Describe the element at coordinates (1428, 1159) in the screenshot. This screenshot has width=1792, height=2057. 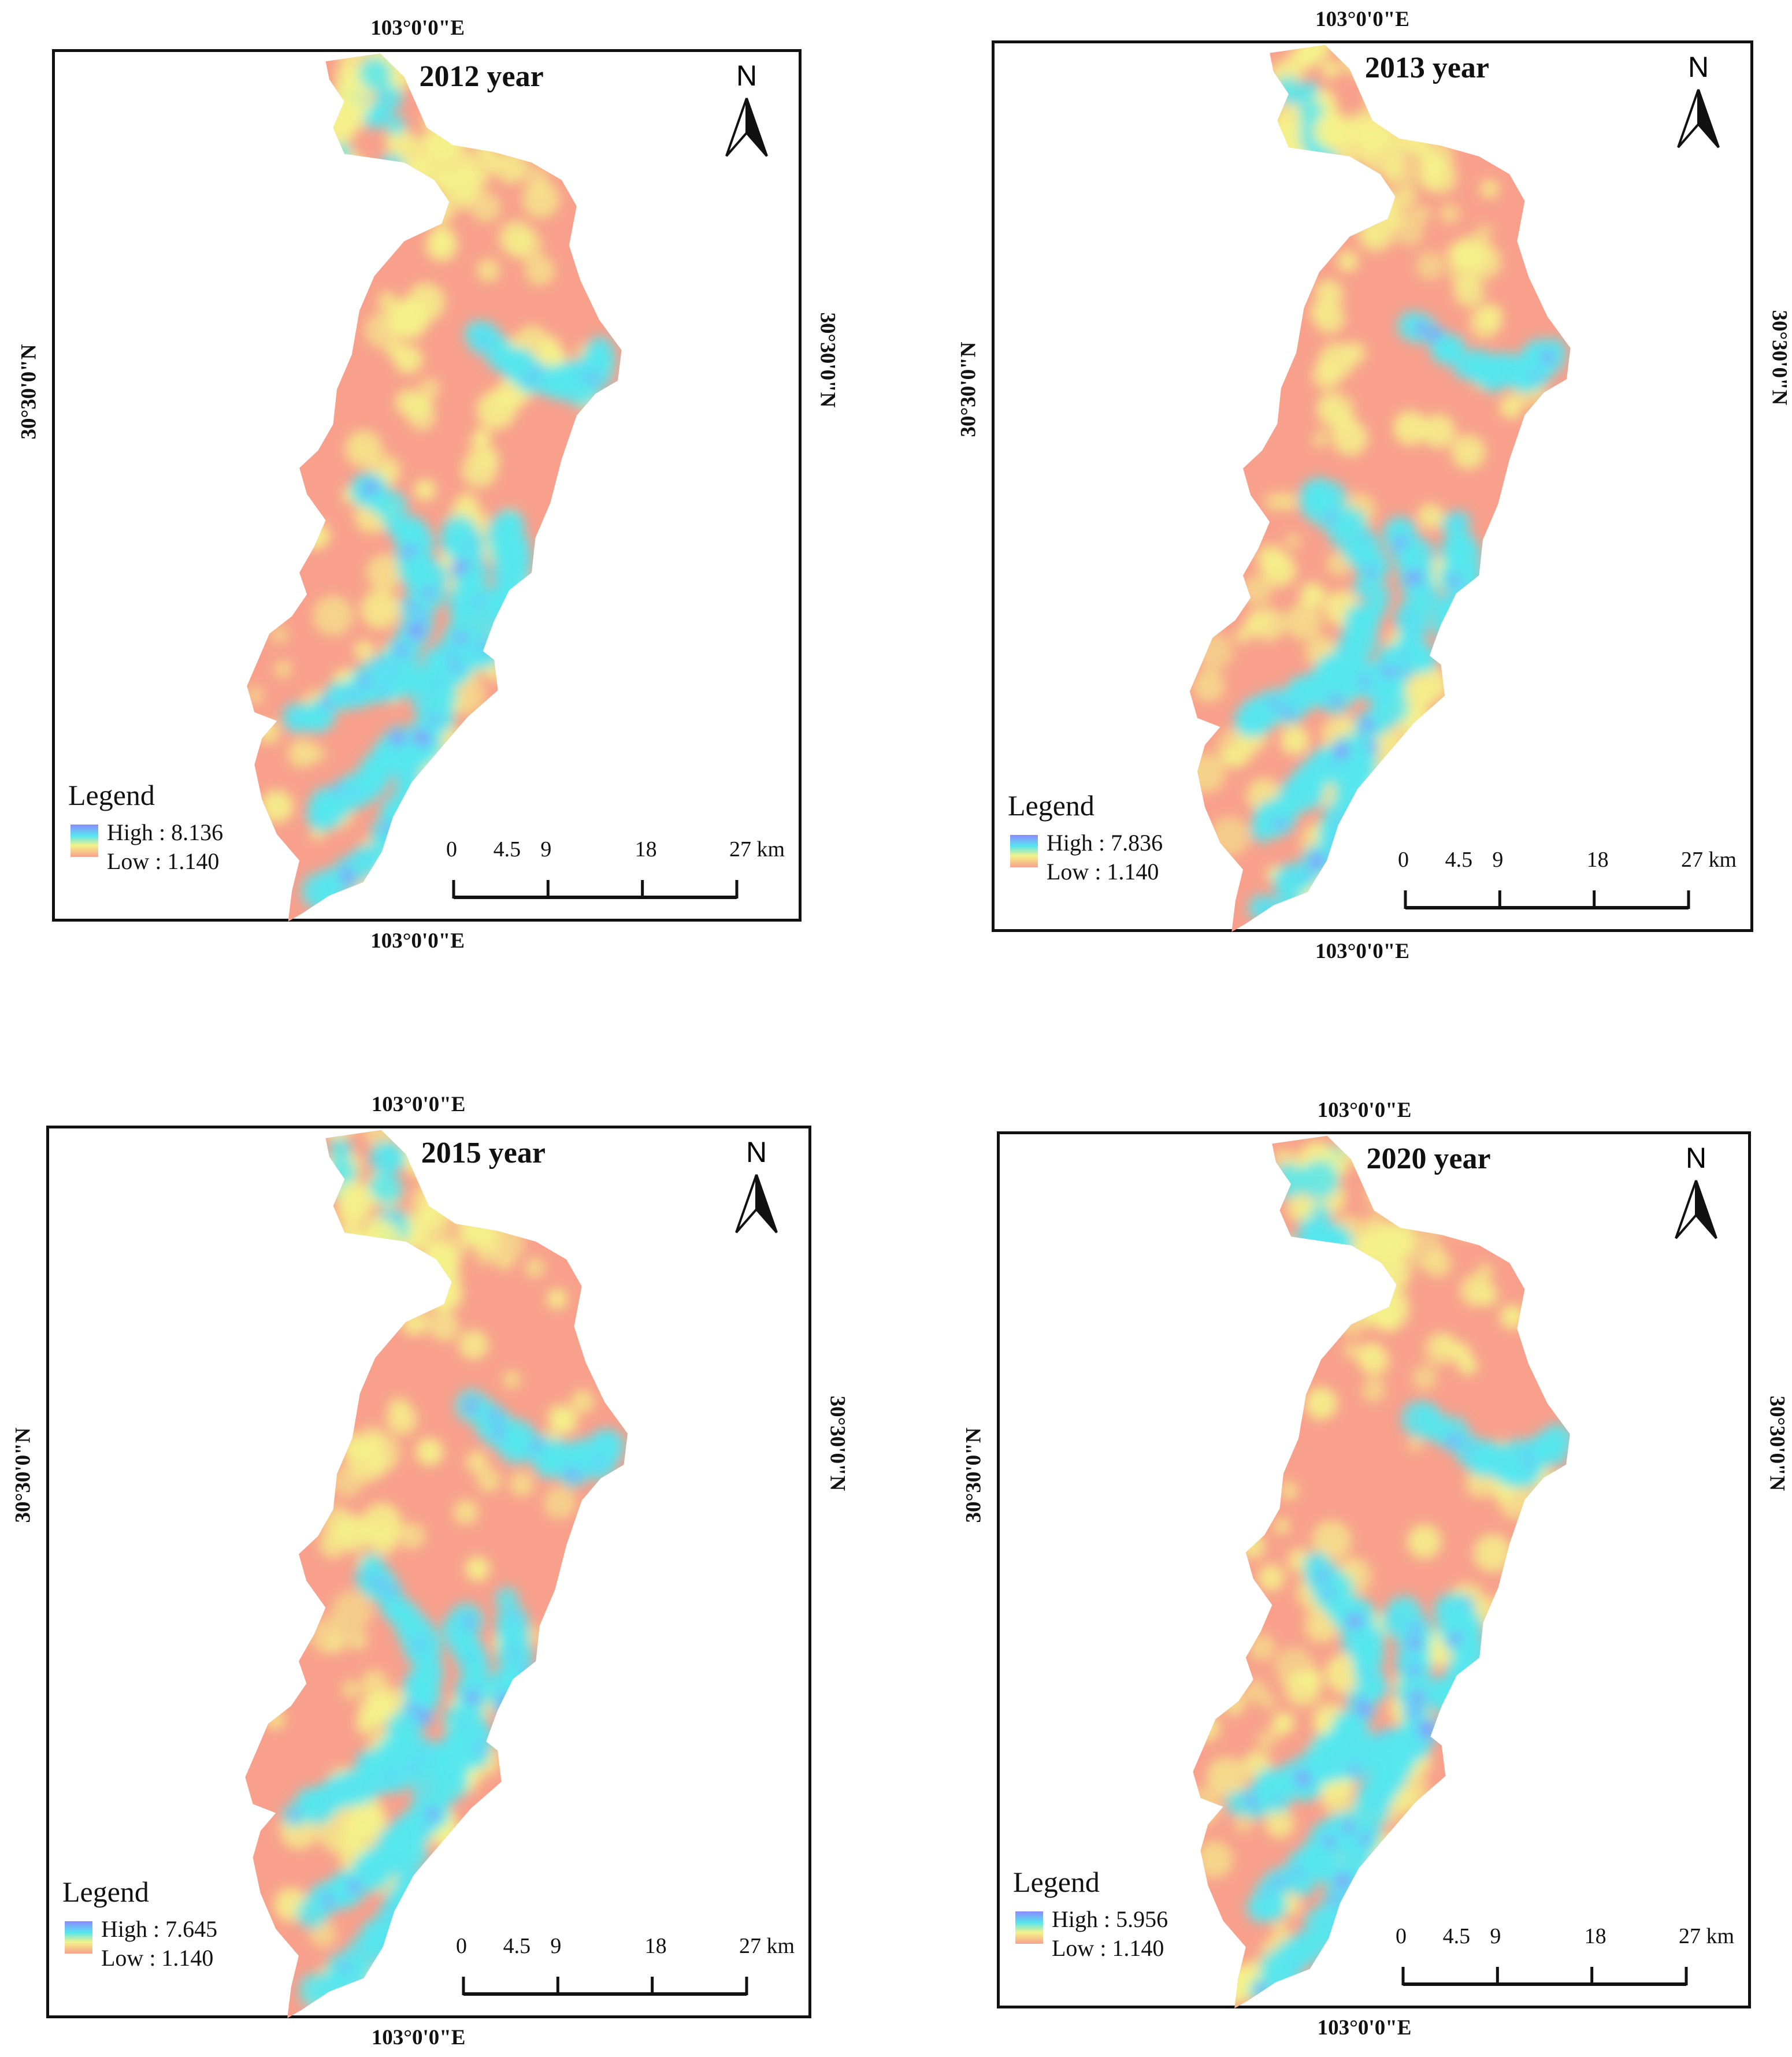
I see `map-title: 2020 year` at that location.